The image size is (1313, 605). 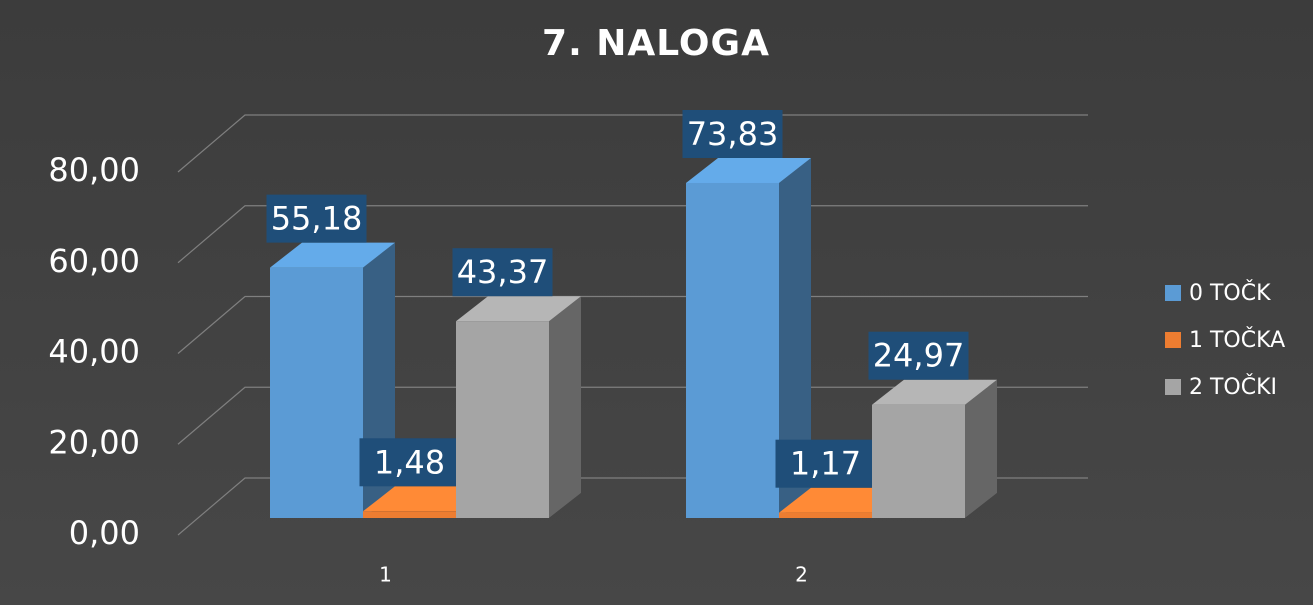 What do you see at coordinates (94, 261) in the screenshot?
I see `y-tick-label: 60,00` at bounding box center [94, 261].